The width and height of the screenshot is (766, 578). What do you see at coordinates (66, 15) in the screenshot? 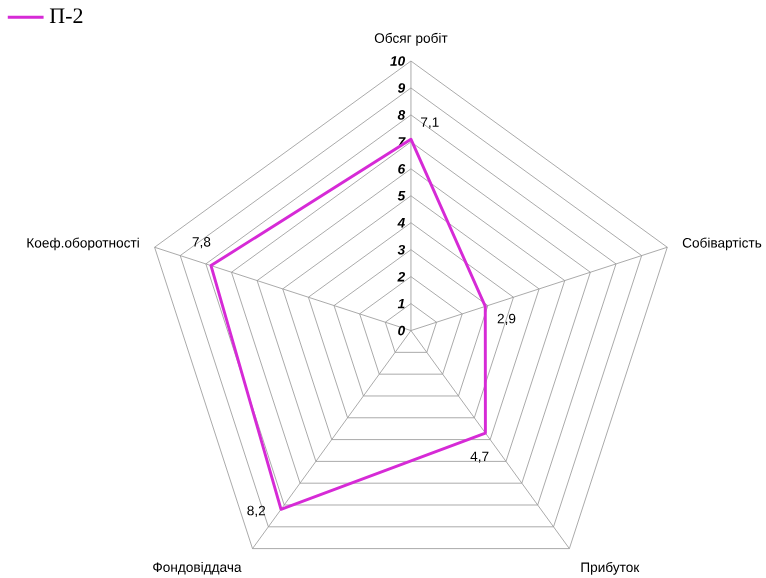
I see `legend-label: П-2` at bounding box center [66, 15].